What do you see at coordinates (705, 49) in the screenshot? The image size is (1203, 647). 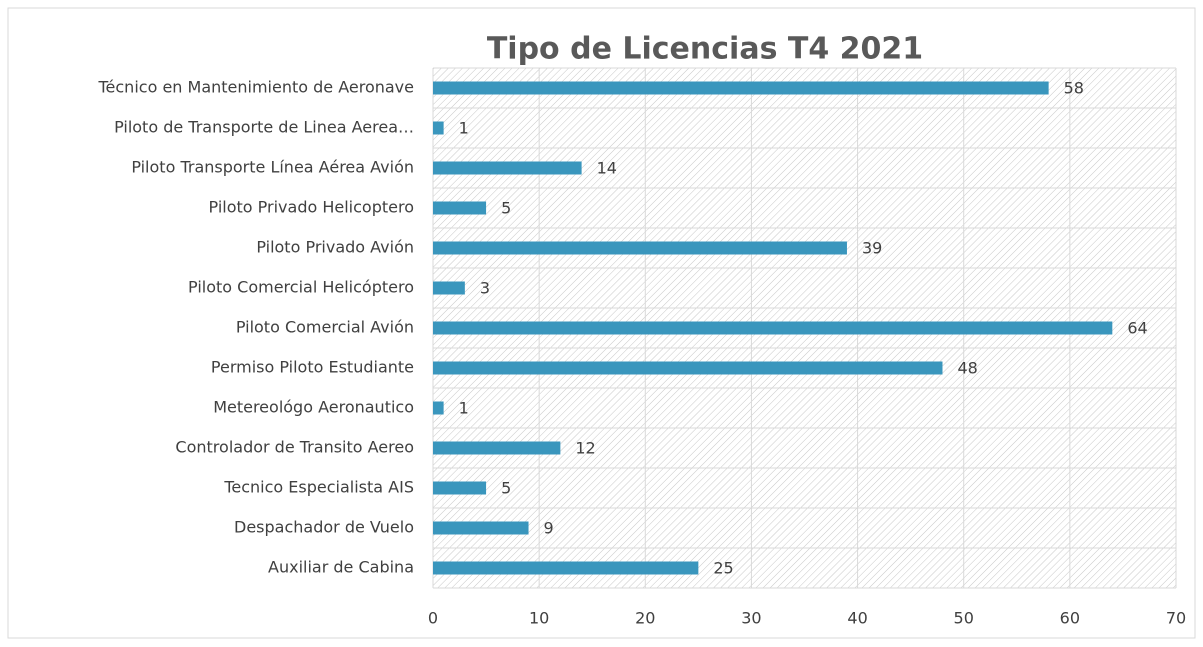 I see `chart-title: Tipo de Licencias T4 2021` at bounding box center [705, 49].